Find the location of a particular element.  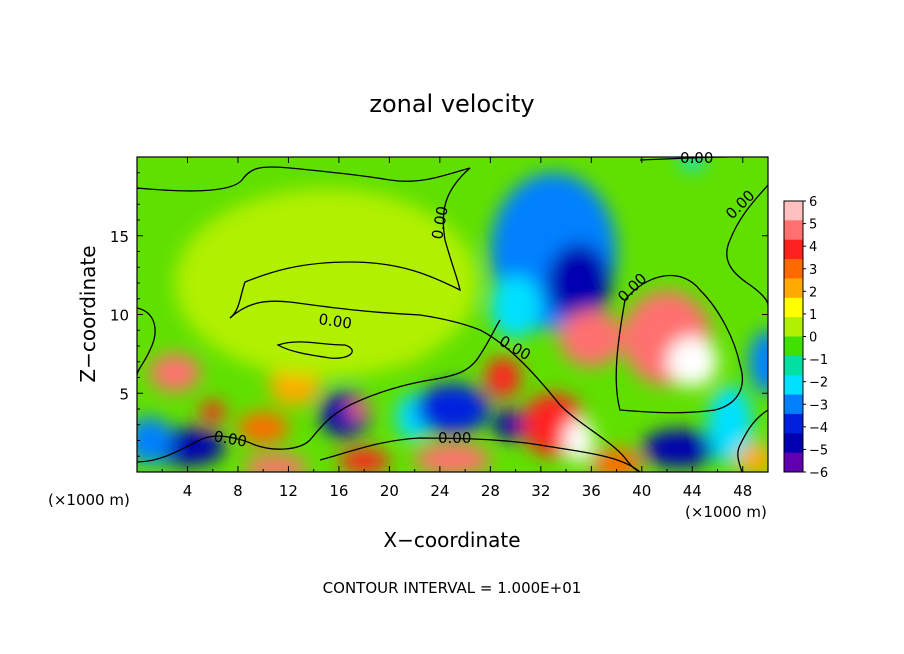

colorbar: 6 5 4 3 2 1 0 −1 −2 −3 −4 −5 −6 is located at coordinates (805, 338).